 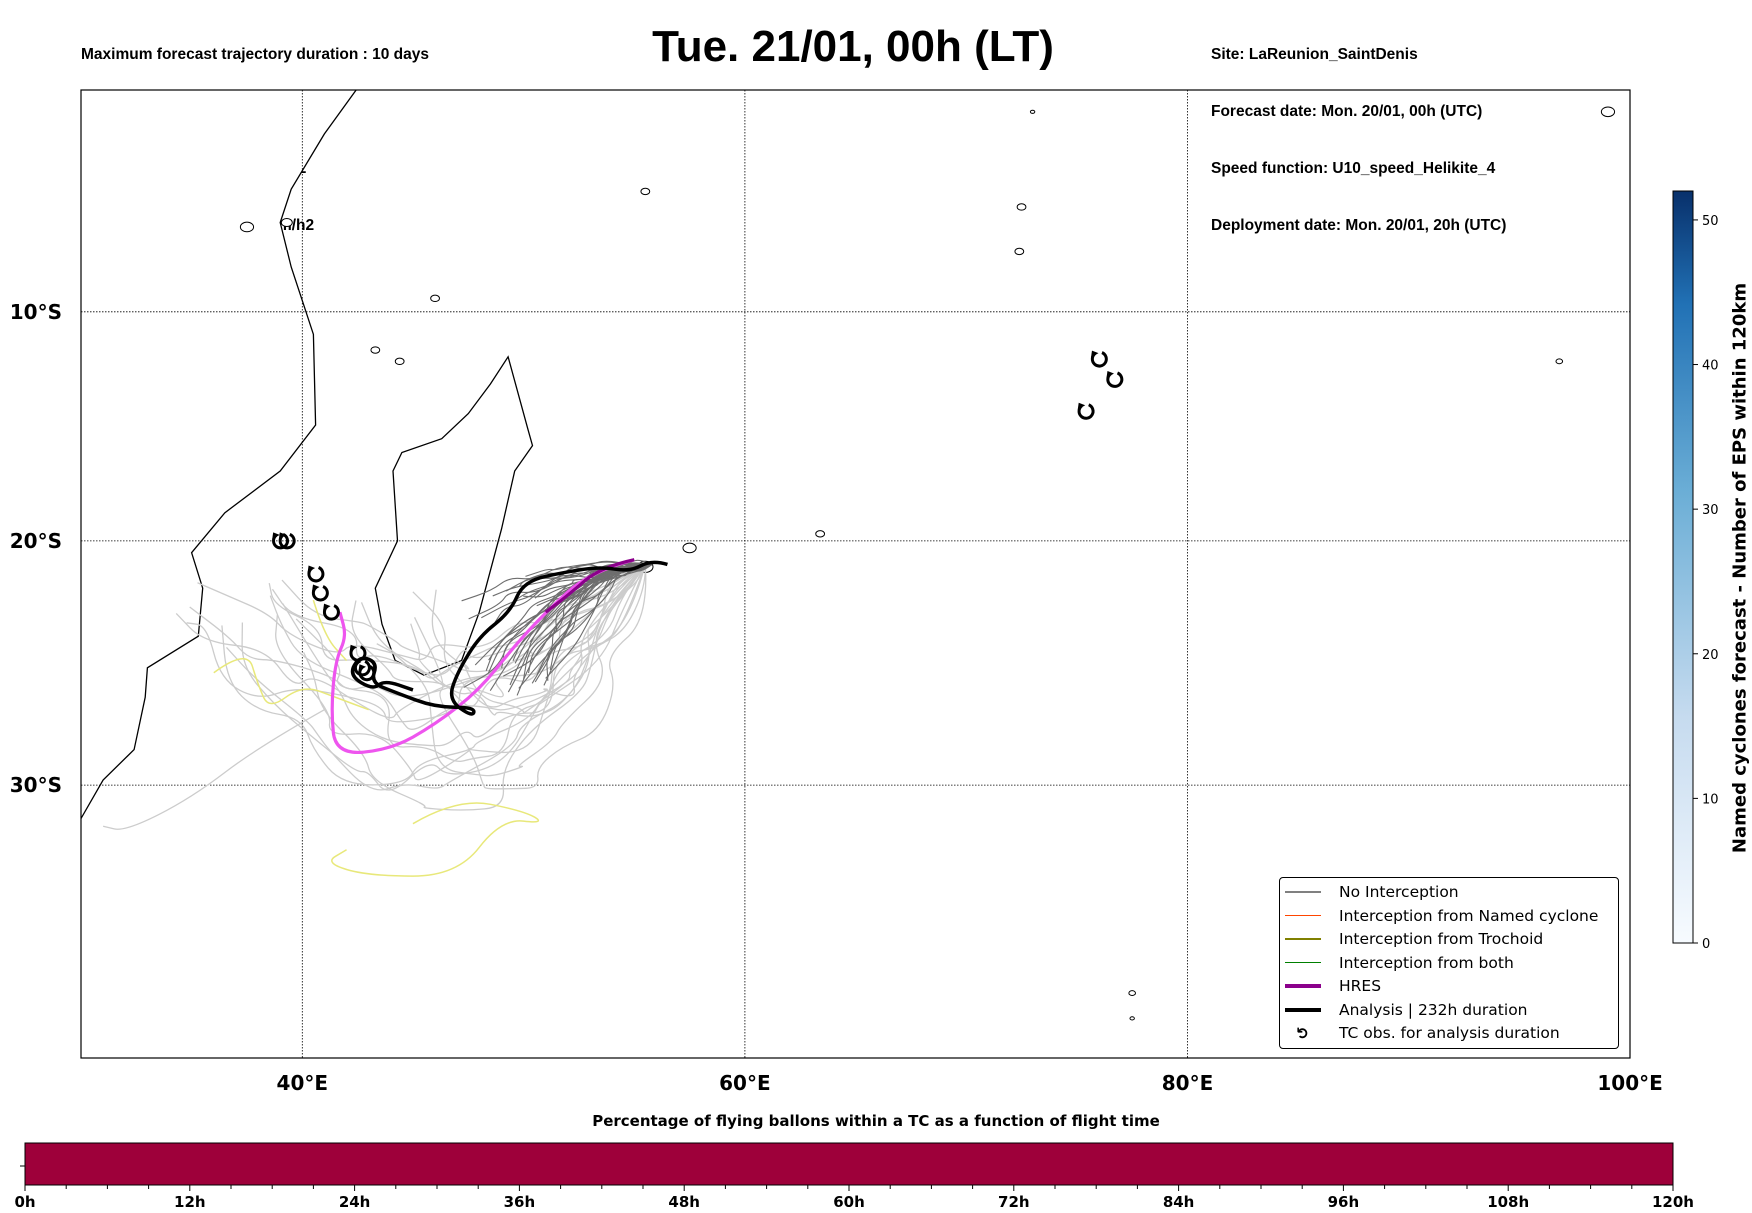 I want to click on tc-symbol-icon: ↺, so click(x=1303, y=1033).